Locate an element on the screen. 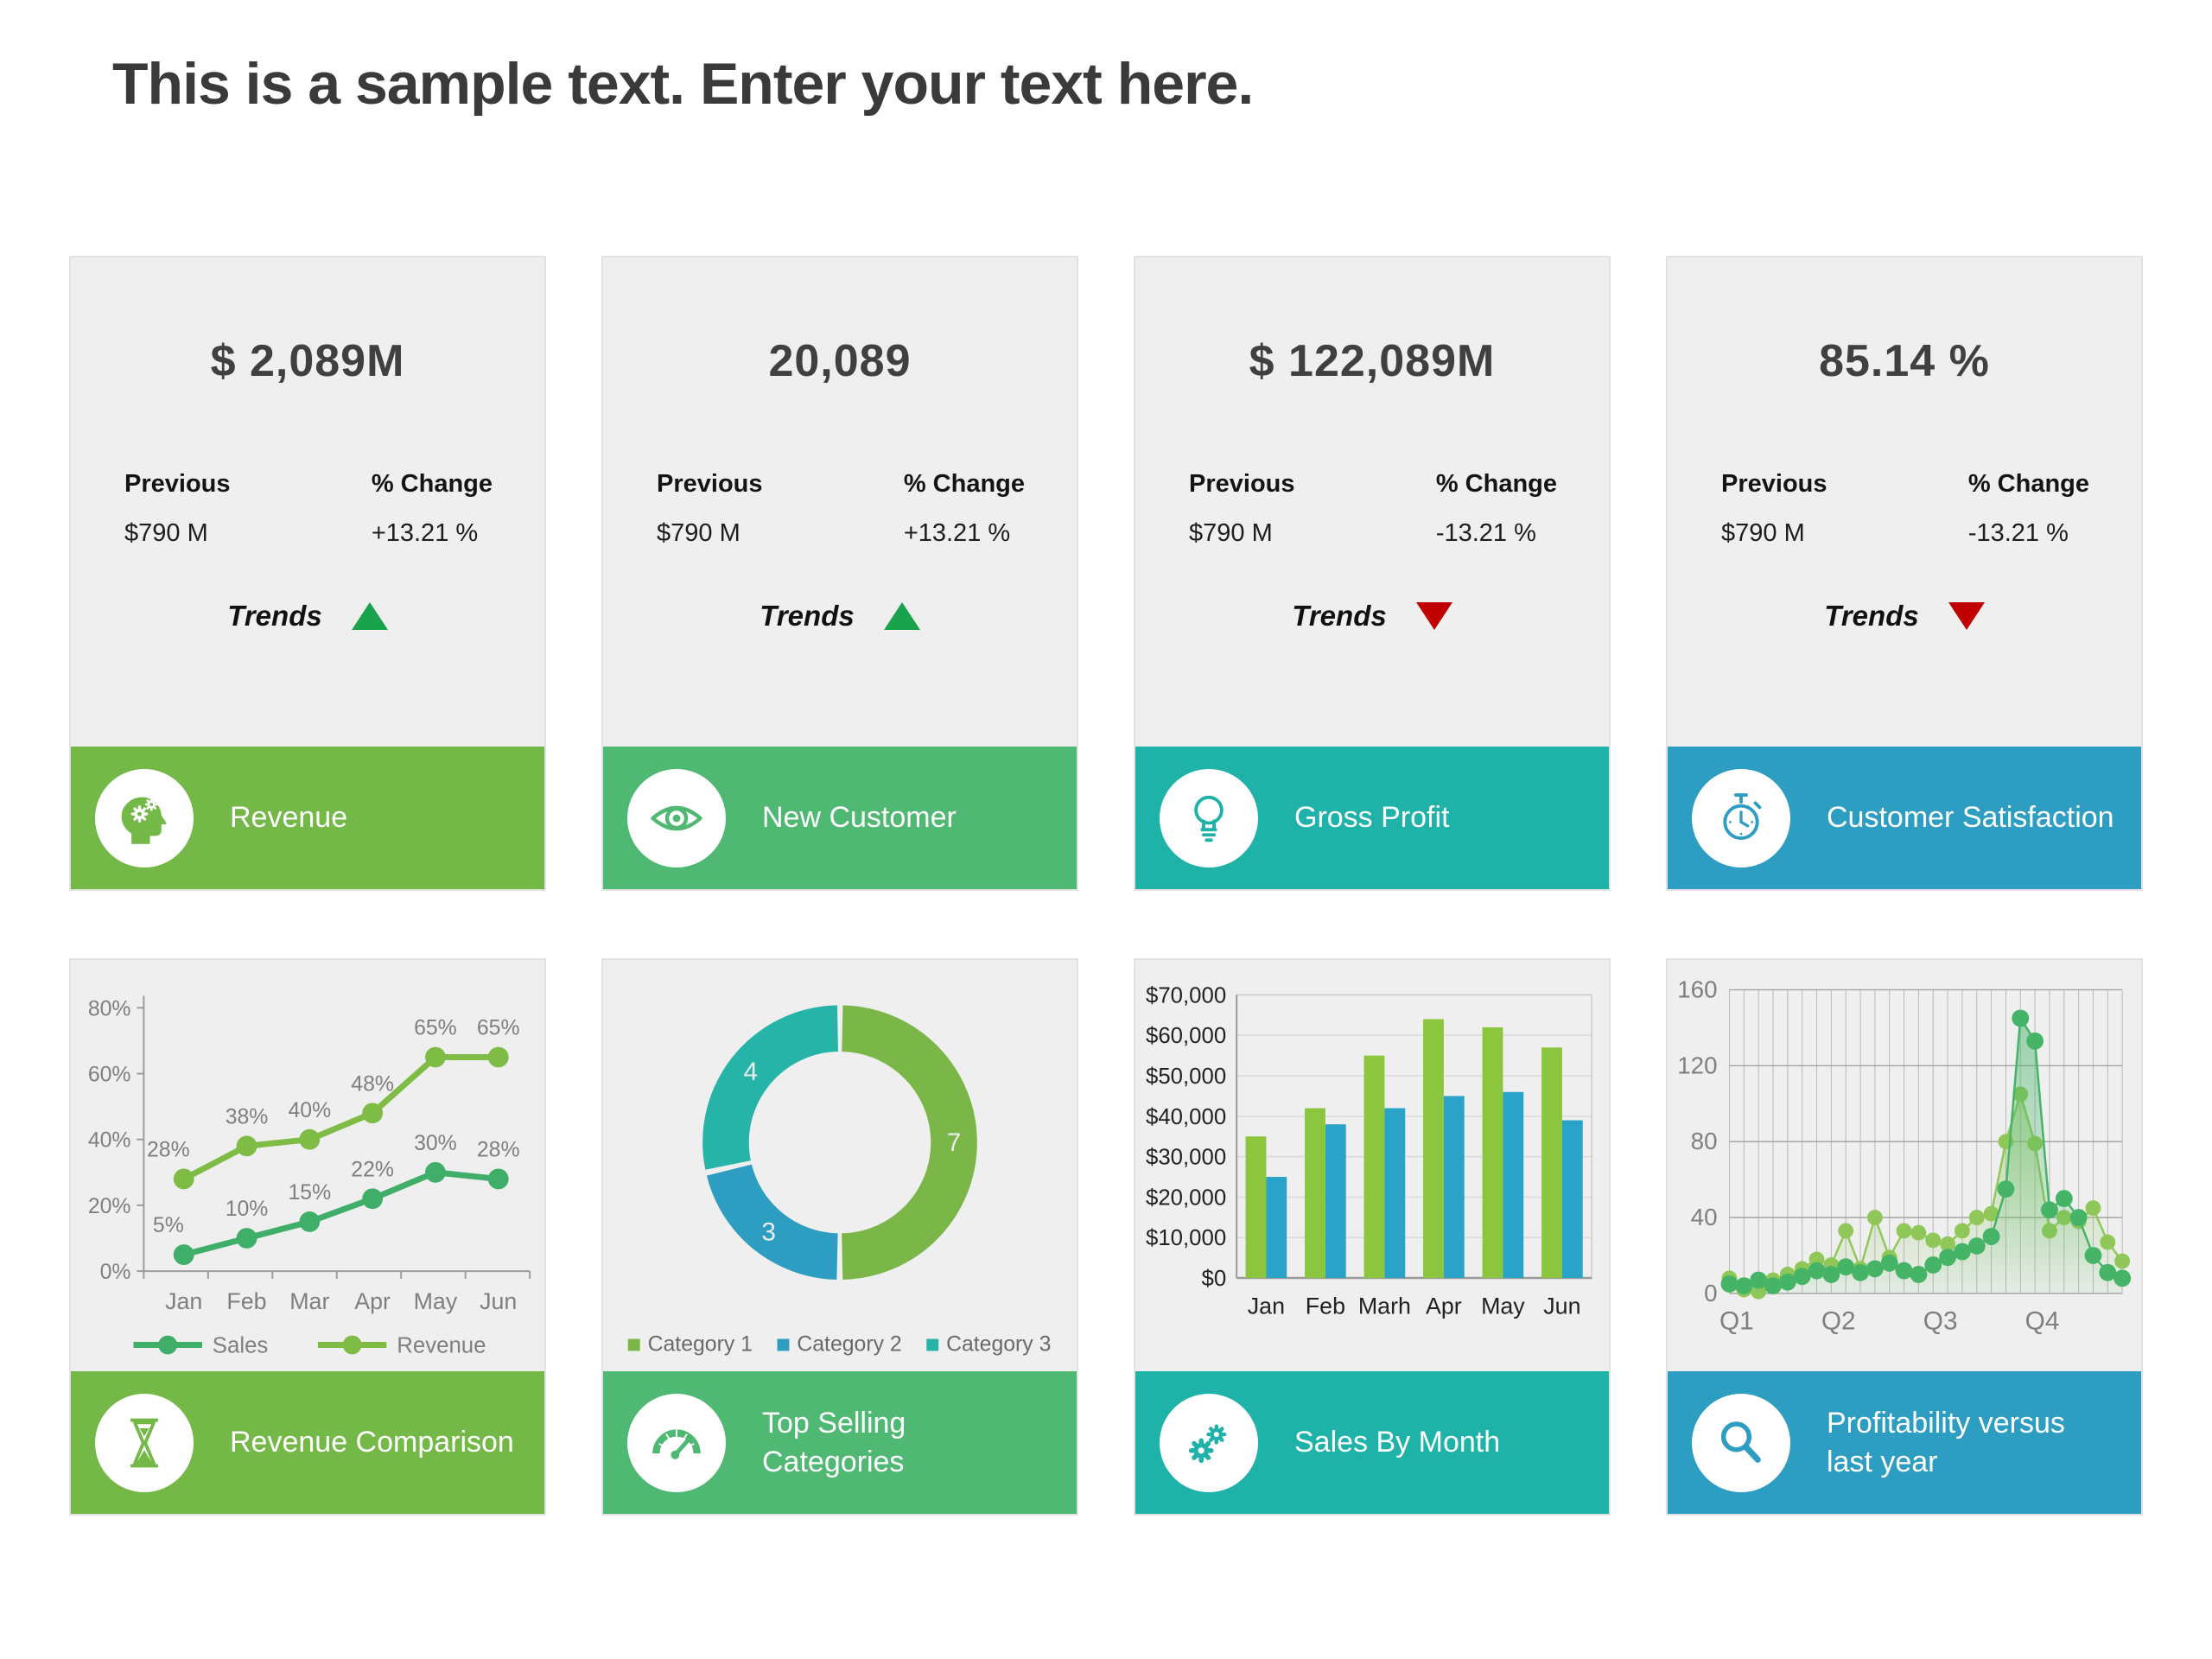 The width and height of the screenshot is (2212, 1659). magnifier-icon is located at coordinates (1741, 1442).